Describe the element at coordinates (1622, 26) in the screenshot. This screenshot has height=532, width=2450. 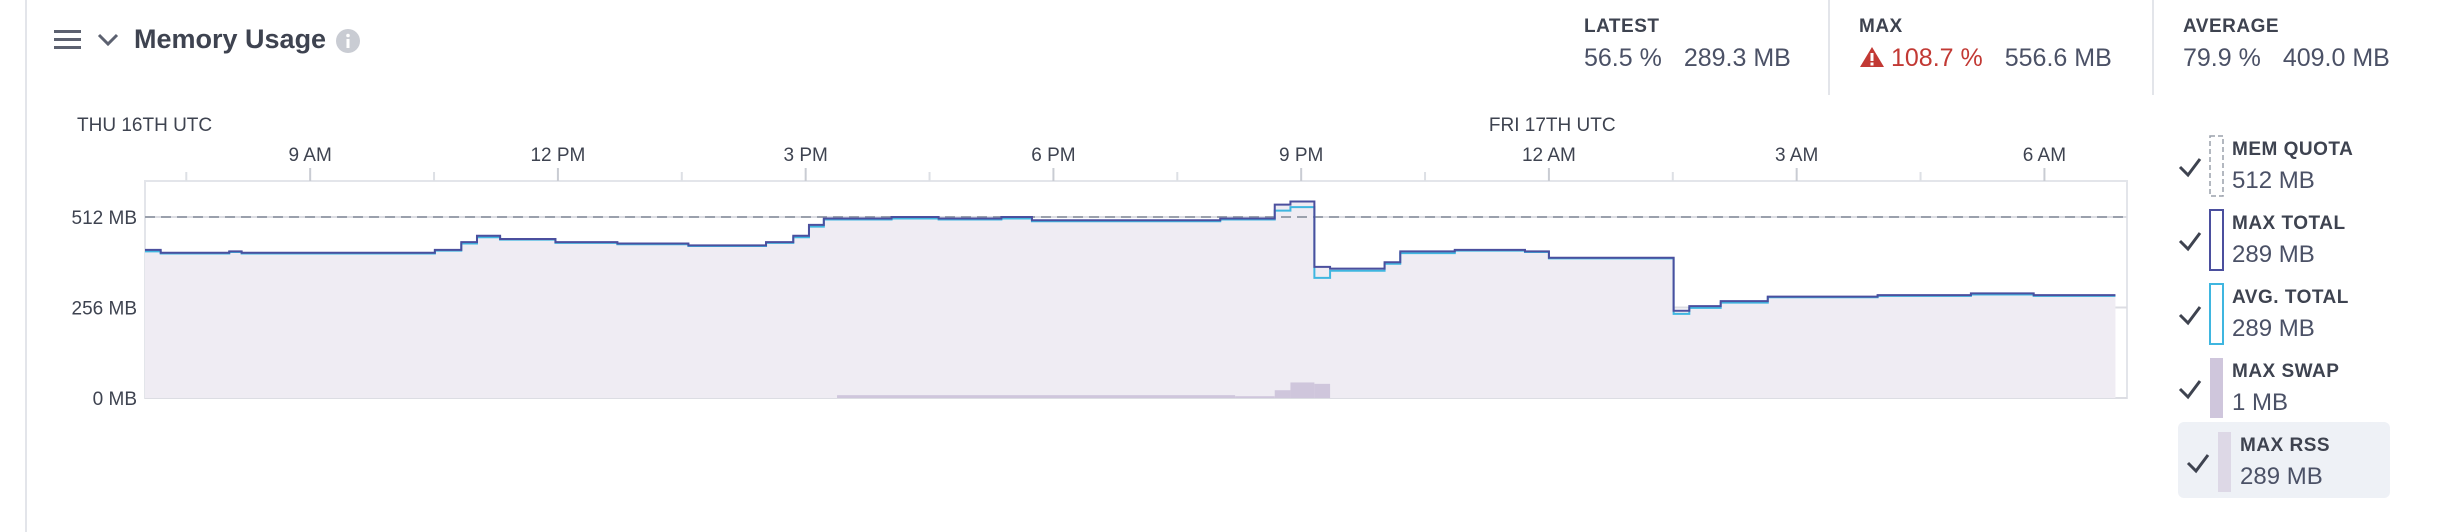
I see `stat-label: LATEST` at that location.